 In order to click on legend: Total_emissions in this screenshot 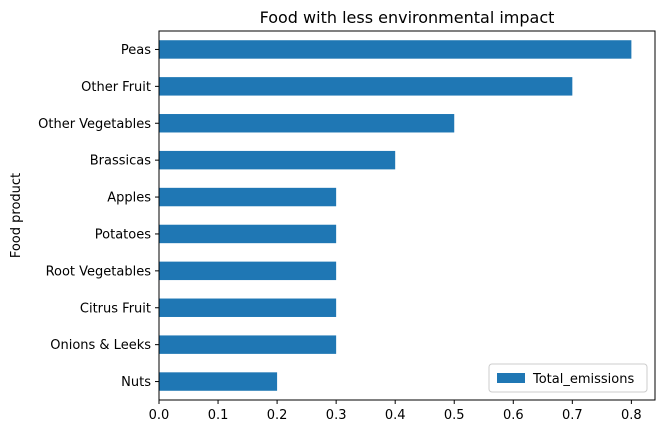, I will do `click(568, 378)`.